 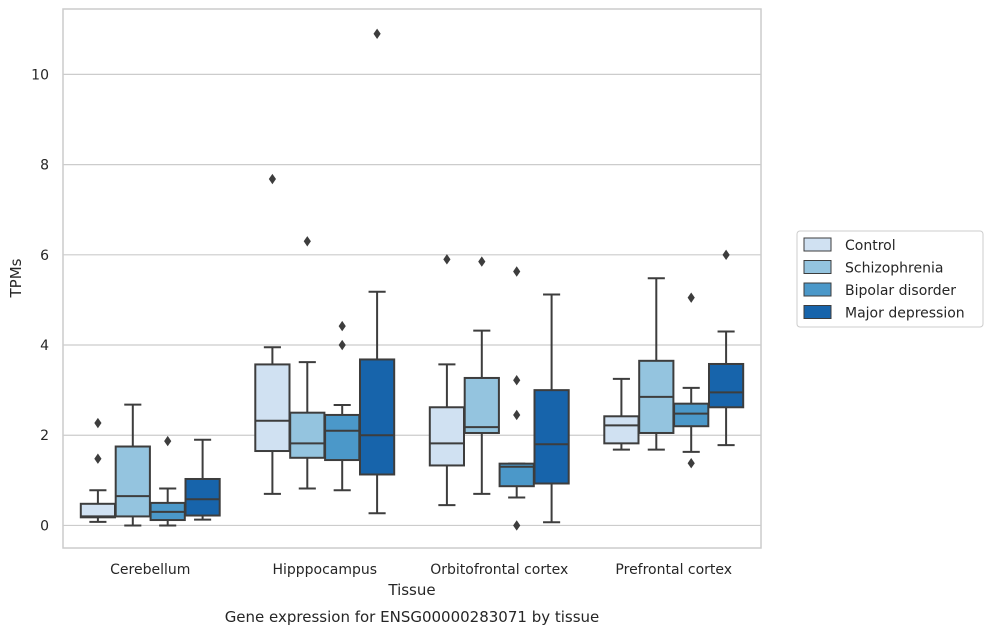 I want to click on x-tick-label: Hipppocampus, so click(x=324, y=570).